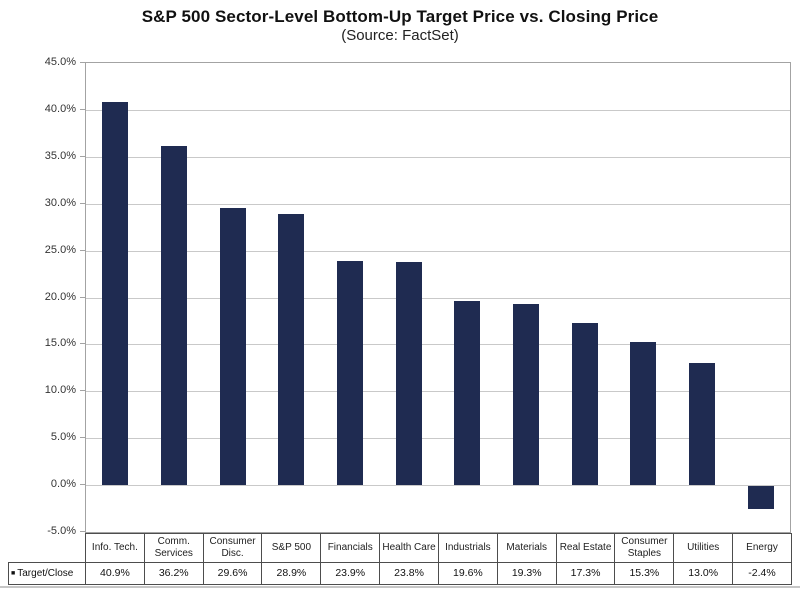  What do you see at coordinates (115, 573) in the screenshot?
I see `value-cell: 40.9%` at bounding box center [115, 573].